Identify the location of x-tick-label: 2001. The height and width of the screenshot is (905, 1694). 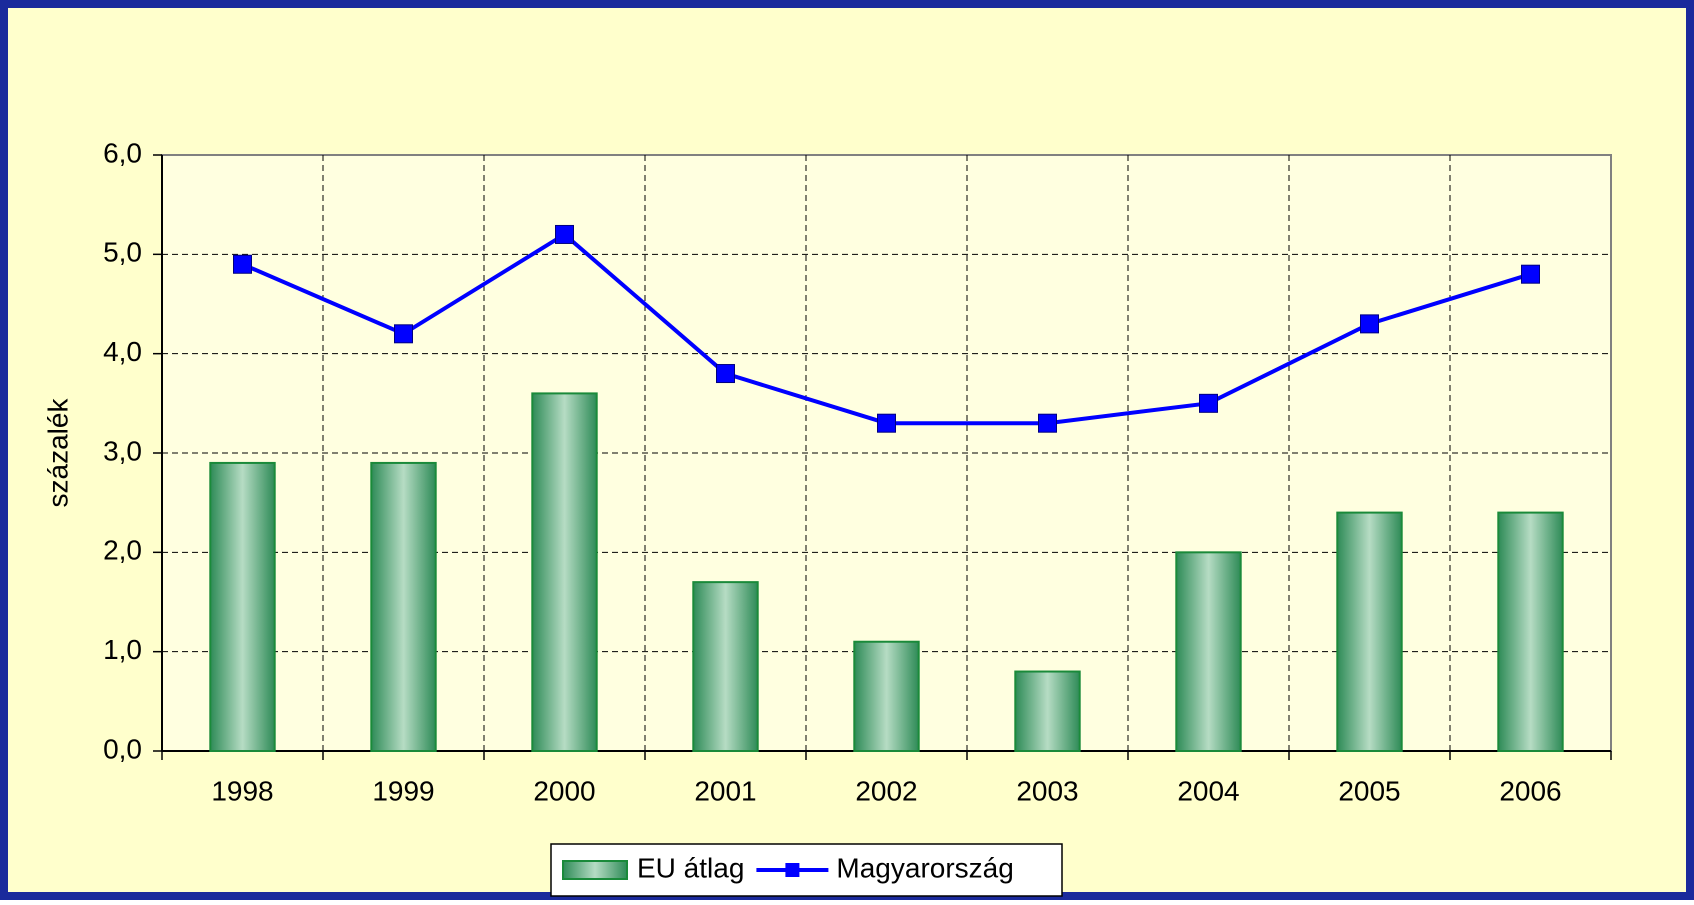
(725, 790).